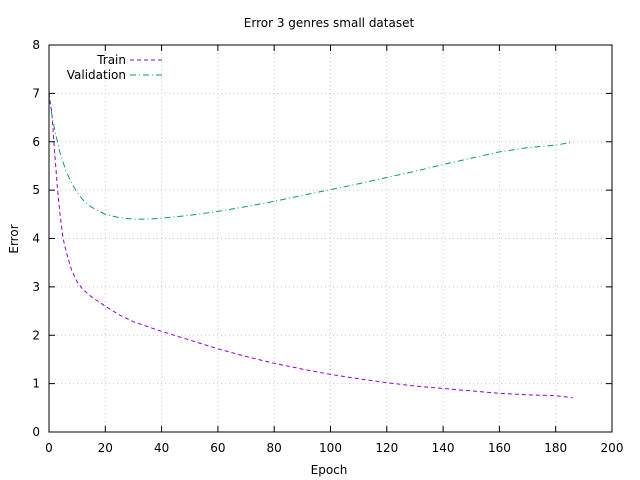 The image size is (640, 480). What do you see at coordinates (36, 142) in the screenshot?
I see `y-tick-label: 6` at bounding box center [36, 142].